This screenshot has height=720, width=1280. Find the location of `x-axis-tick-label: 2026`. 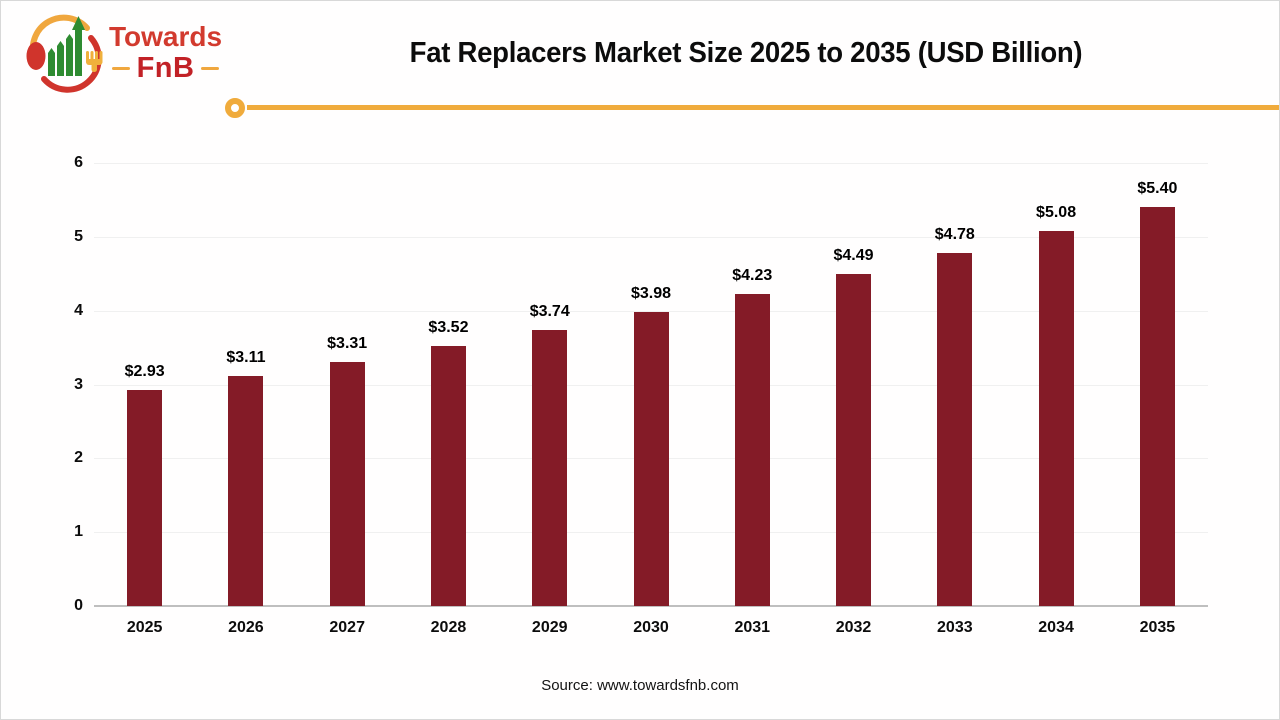

x-axis-tick-label: 2026 is located at coordinates (246, 627).